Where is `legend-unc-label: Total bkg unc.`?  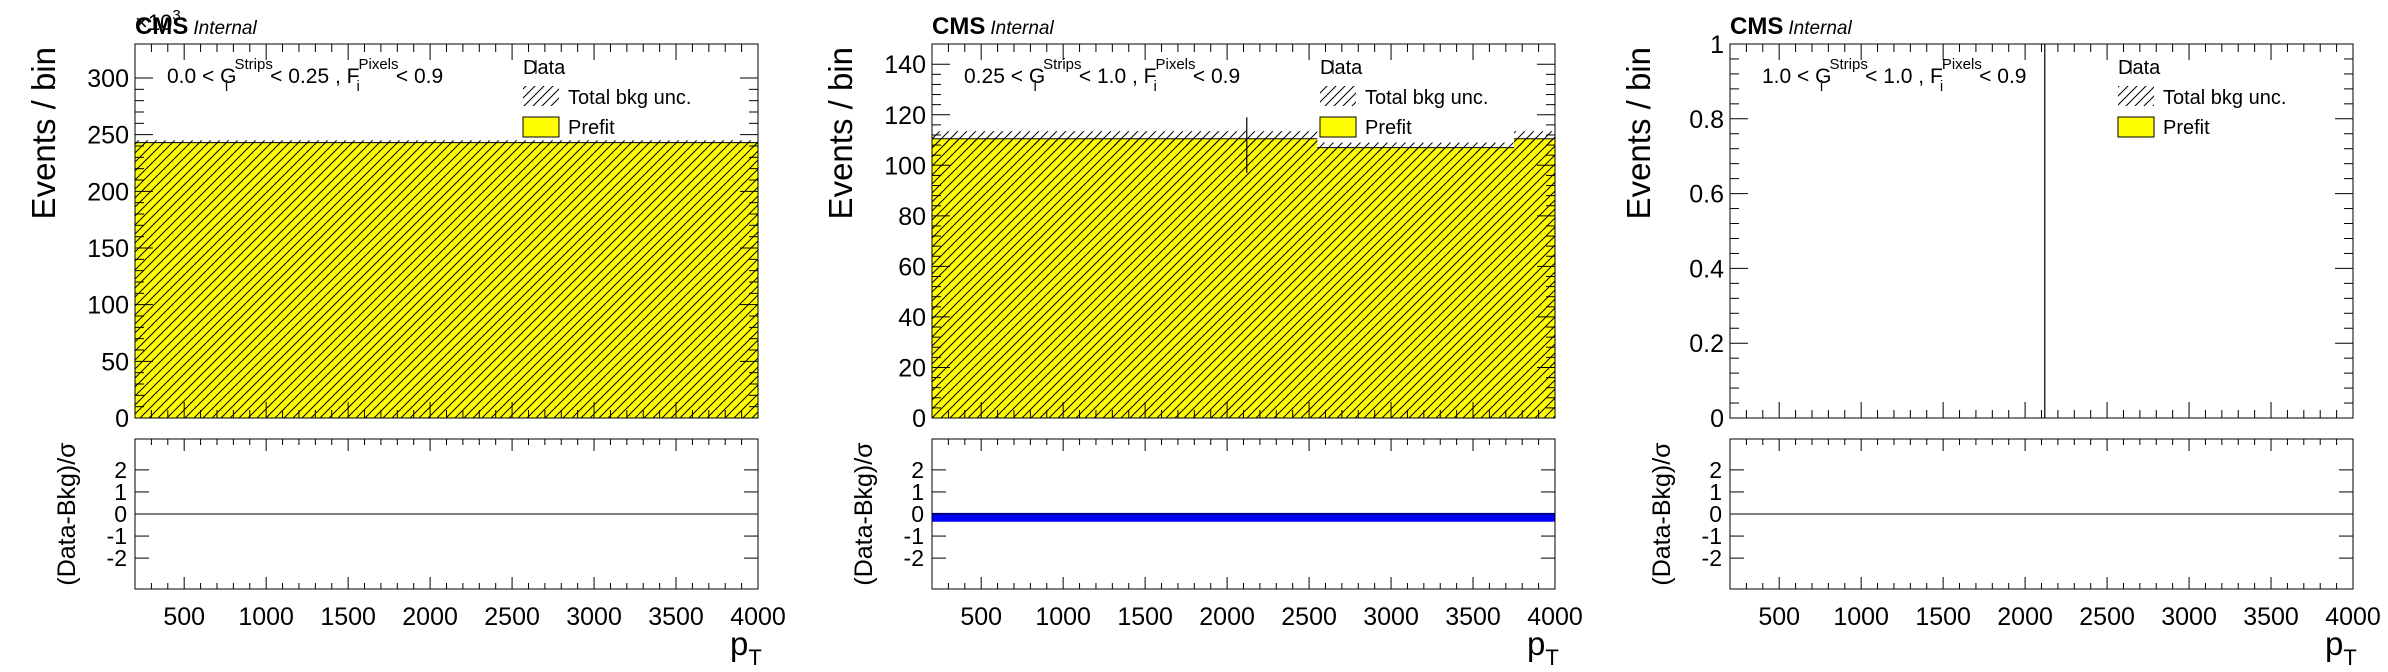
legend-unc-label: Total bkg unc. is located at coordinates (629, 98).